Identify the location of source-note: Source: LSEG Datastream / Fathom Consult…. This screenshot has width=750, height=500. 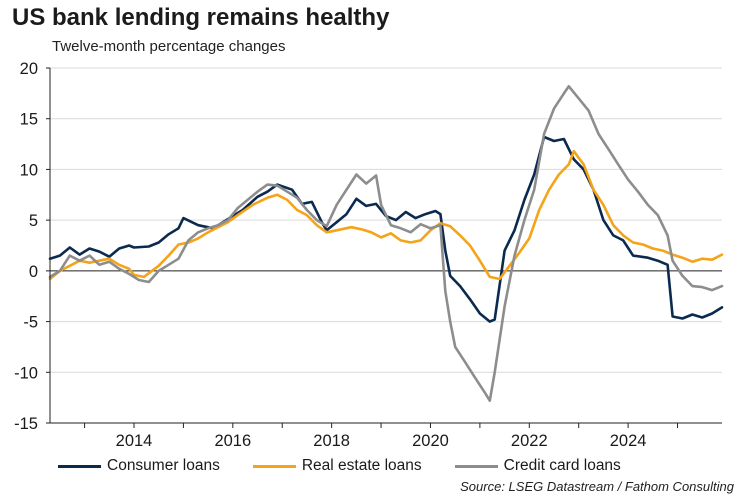
(597, 486).